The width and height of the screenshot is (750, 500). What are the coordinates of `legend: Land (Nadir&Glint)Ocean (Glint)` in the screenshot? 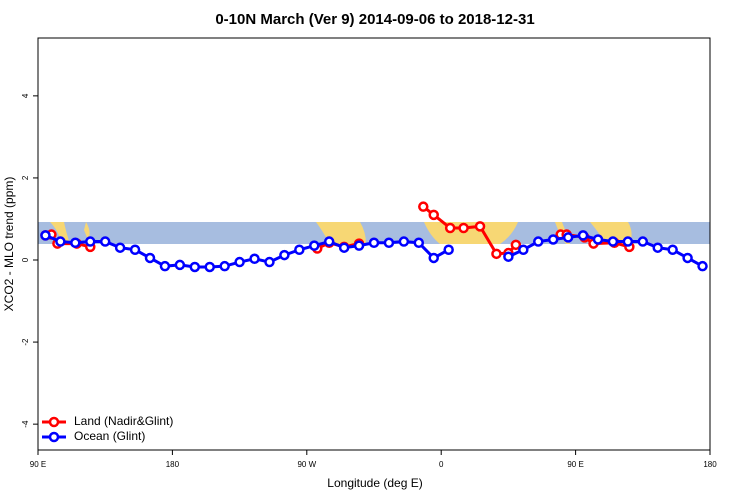 It's located at (107, 428).